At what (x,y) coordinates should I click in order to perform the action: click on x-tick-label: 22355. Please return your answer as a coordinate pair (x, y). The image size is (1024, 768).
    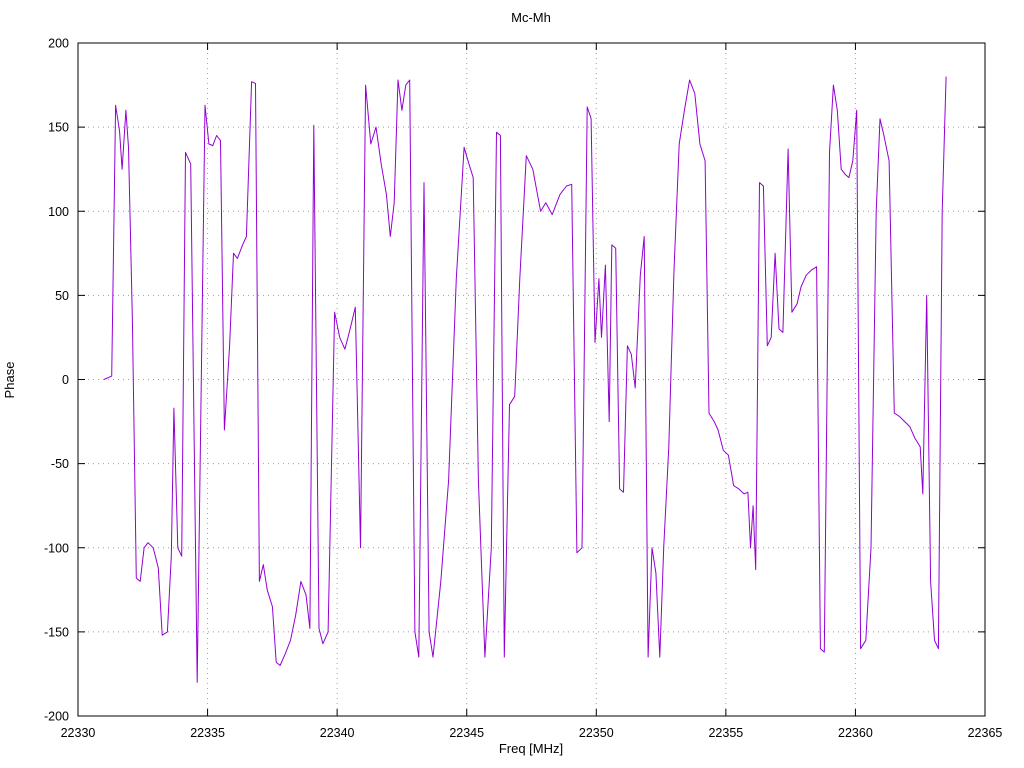
    Looking at the image, I should click on (725, 733).